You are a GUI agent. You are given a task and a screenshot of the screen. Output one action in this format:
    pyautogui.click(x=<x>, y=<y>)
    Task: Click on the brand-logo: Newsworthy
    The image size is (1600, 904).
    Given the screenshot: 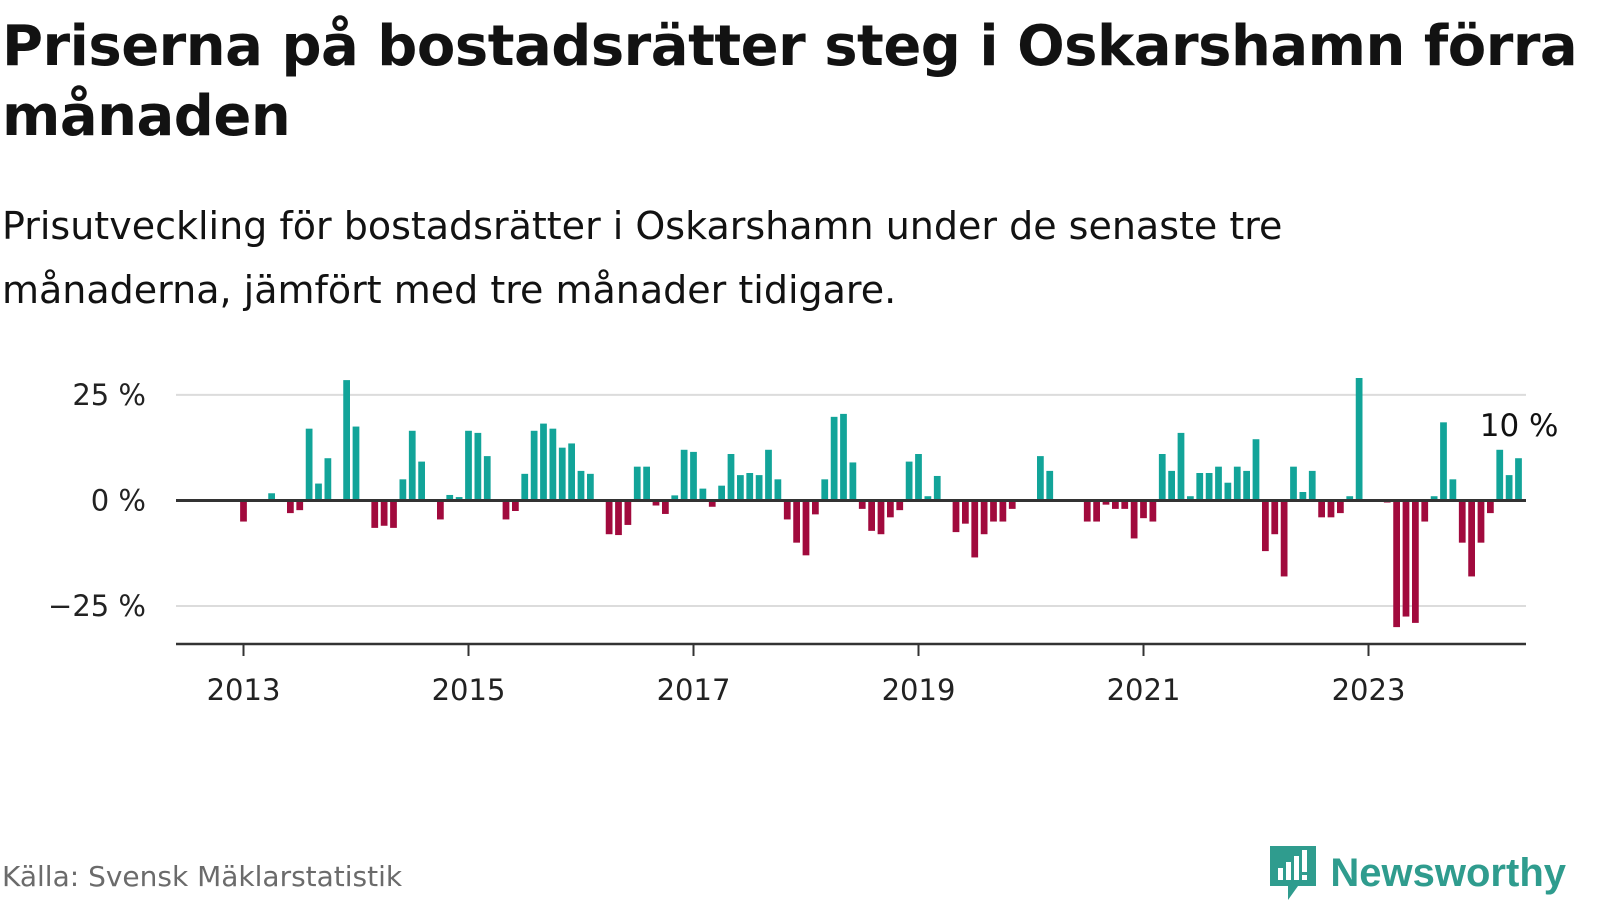 What is the action you would take?
    pyautogui.click(x=1417, y=873)
    